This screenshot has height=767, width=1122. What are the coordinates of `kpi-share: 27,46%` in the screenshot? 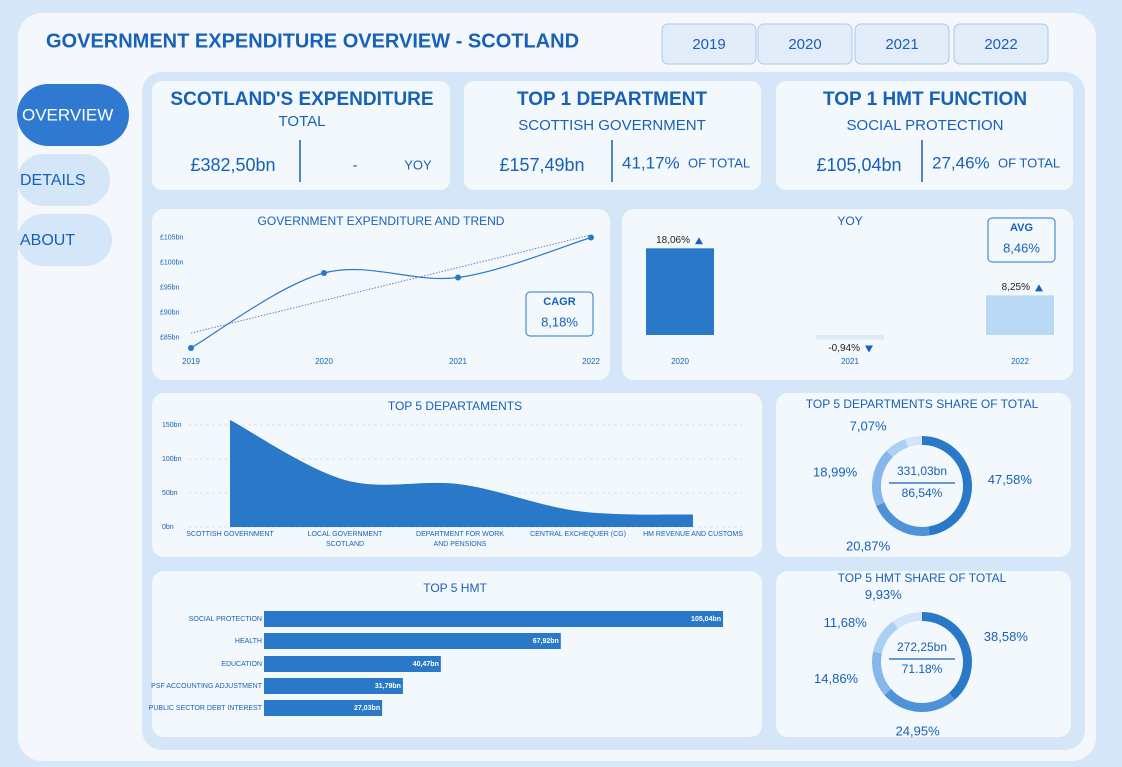 It's located at (961, 162).